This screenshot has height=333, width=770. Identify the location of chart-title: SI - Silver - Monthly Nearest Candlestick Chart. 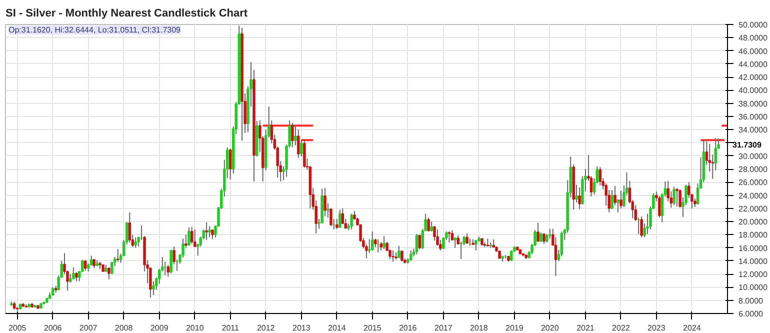
(127, 14).